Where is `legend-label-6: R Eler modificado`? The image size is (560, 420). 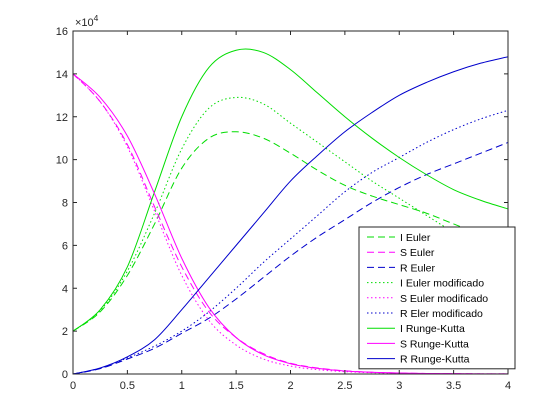
legend-label-6: R Eler modificado is located at coordinates (441, 314).